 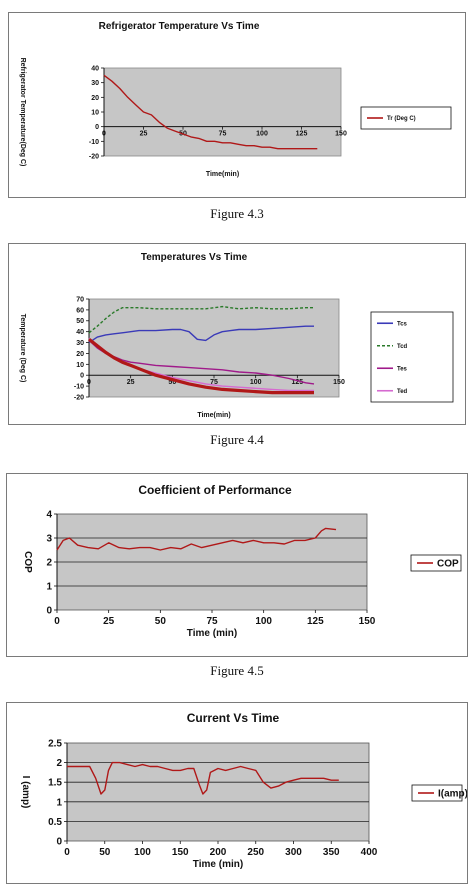 I want to click on plot-area, so click(x=218, y=792).